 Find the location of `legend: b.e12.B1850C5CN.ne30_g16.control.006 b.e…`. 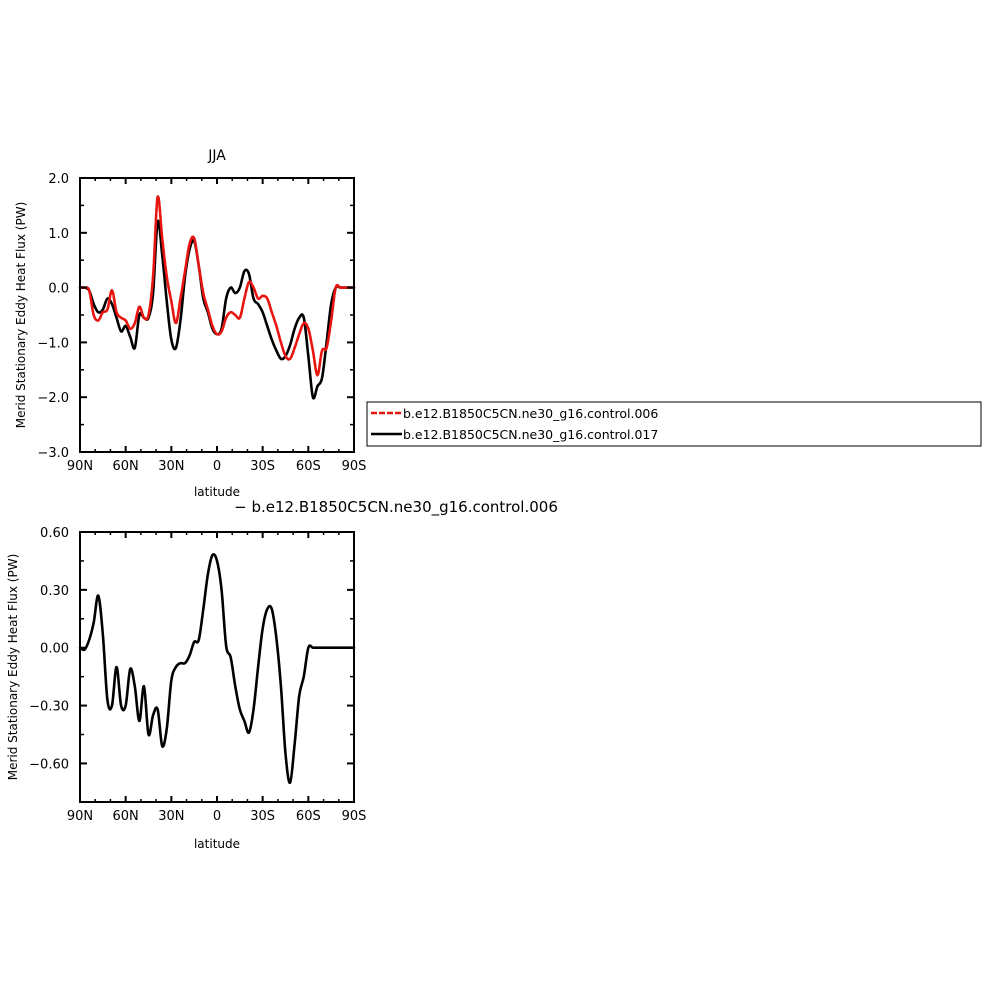

legend: b.e12.B1850C5CN.ne30_g16.control.006 b.e… is located at coordinates (674, 424).